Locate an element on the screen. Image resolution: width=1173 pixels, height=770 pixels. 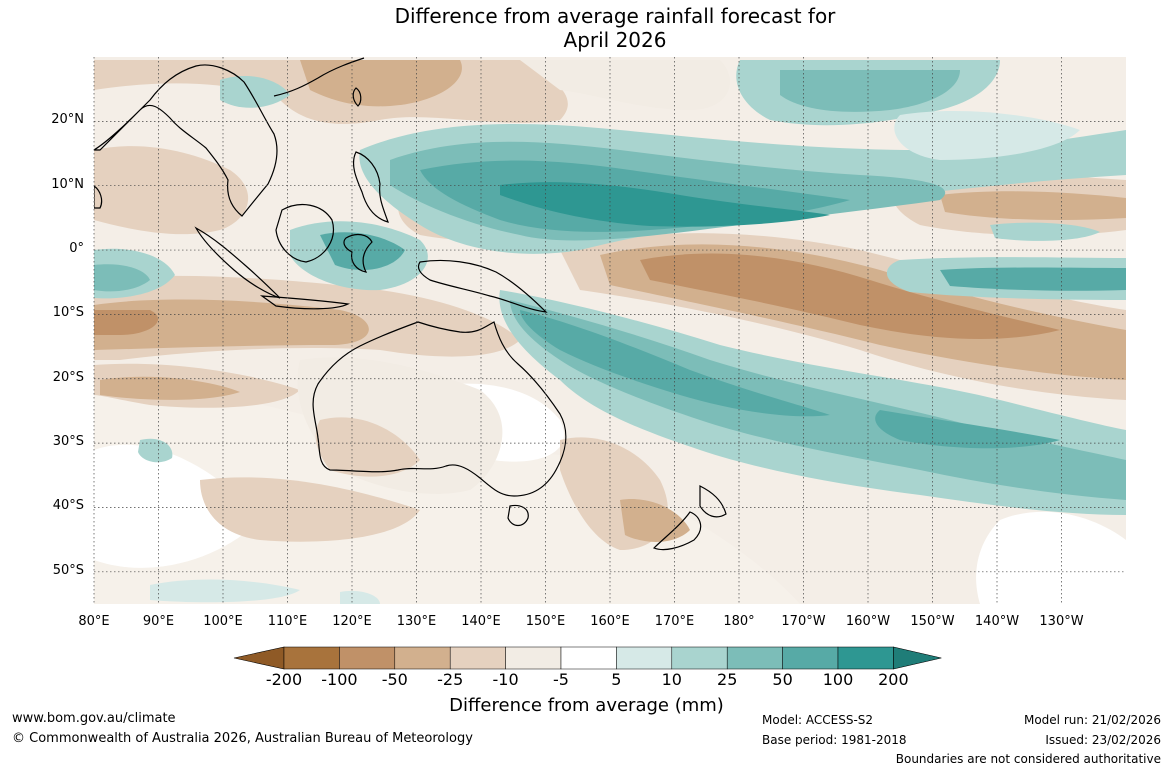
colorbar is located at coordinates (587, 658).